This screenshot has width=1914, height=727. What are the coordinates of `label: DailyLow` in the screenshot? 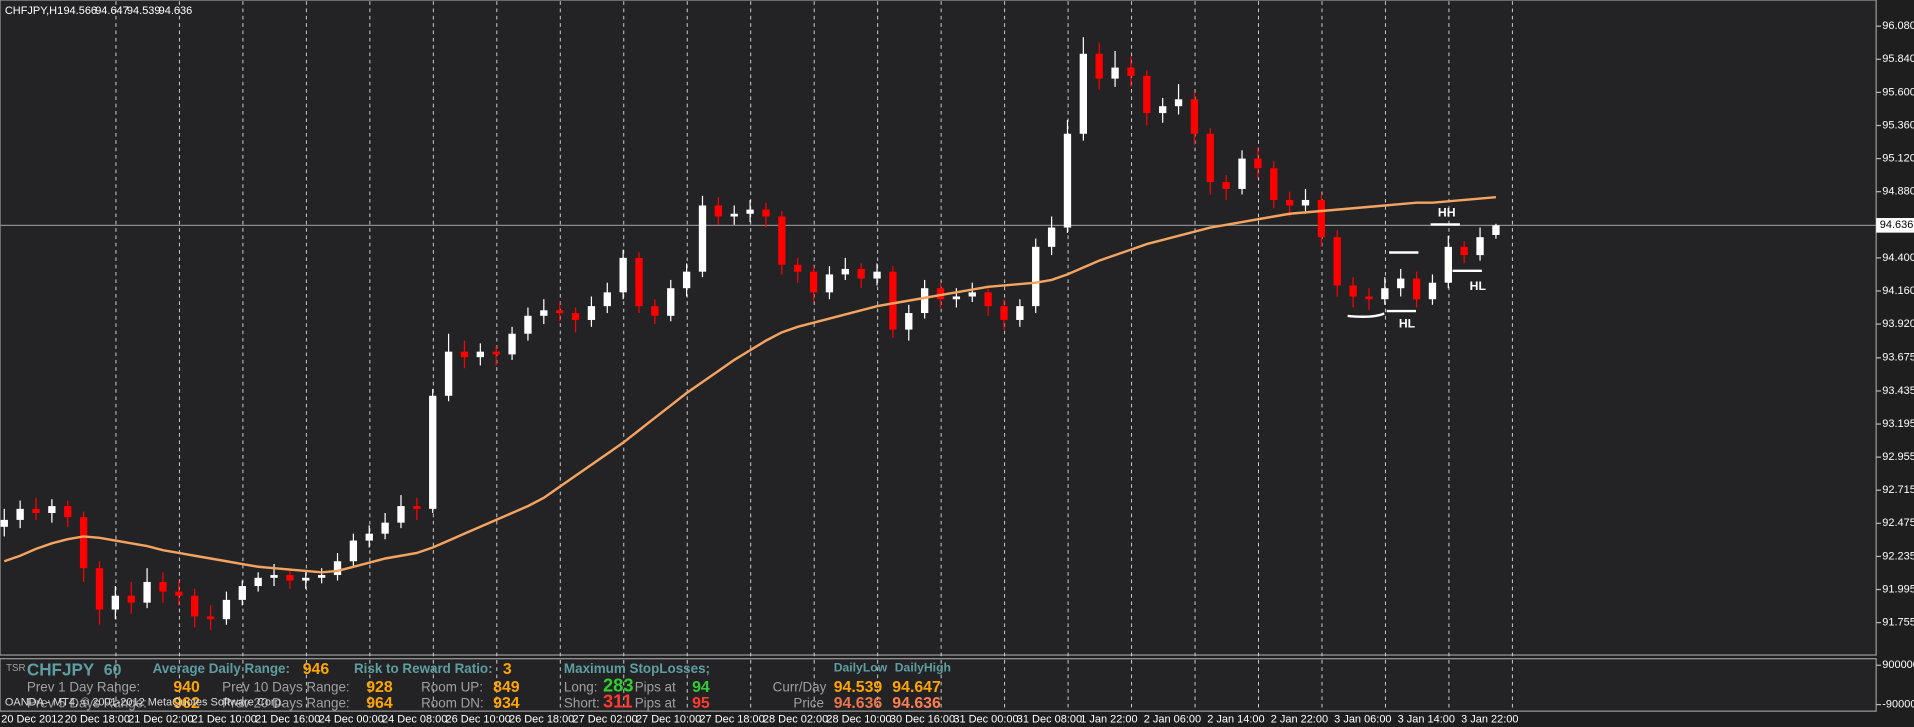 It's located at (861, 668).